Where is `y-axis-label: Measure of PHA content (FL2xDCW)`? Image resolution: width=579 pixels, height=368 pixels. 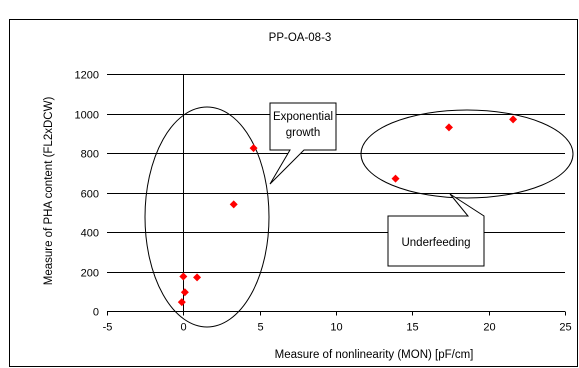
y-axis-label: Measure of PHA content (FL2xDCW) is located at coordinates (49, 191).